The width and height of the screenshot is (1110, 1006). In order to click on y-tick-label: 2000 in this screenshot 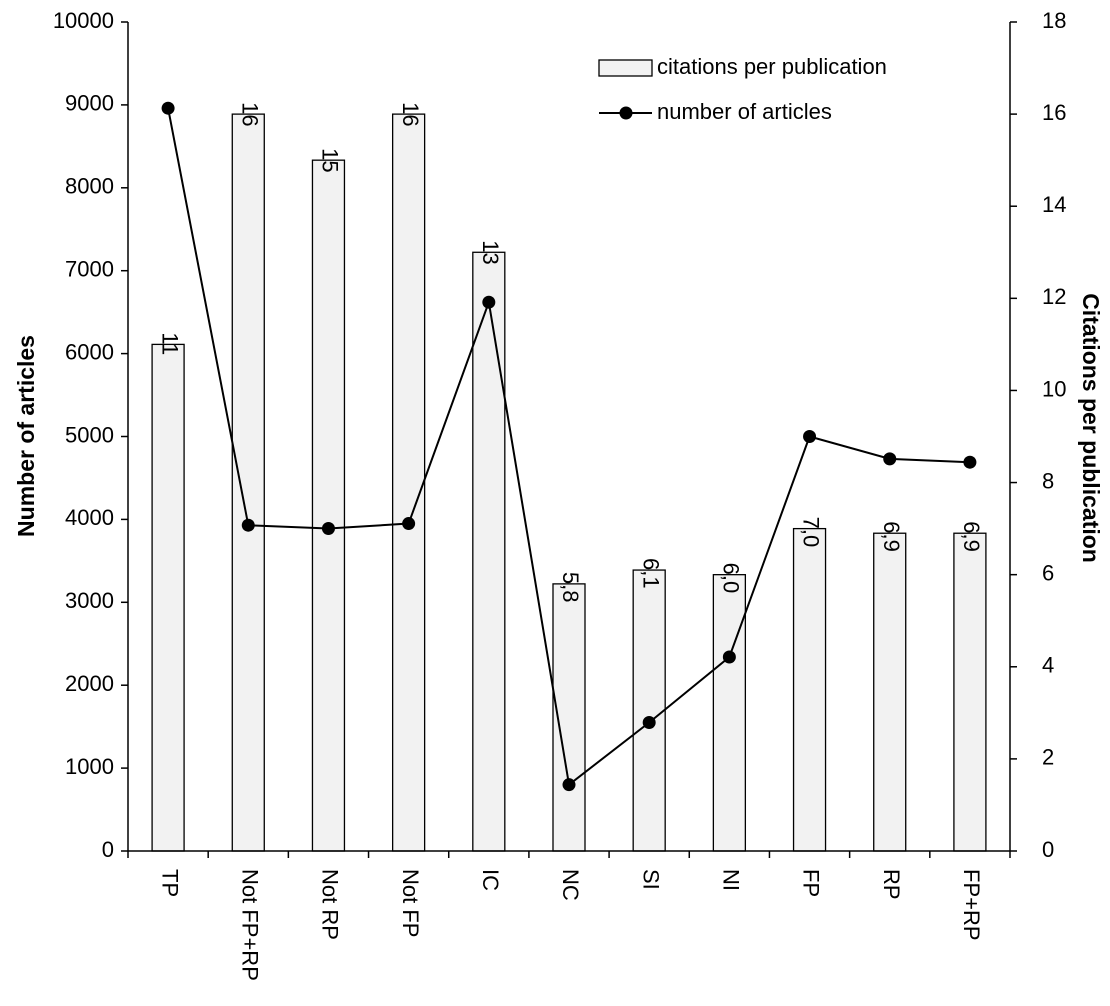, I will do `click(89, 683)`.